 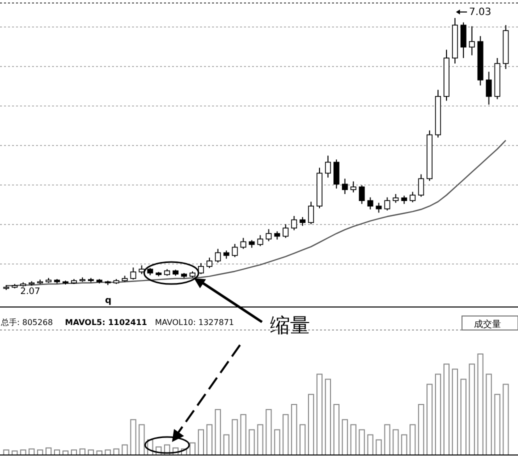 What do you see at coordinates (290, 325) in the screenshot?
I see `text: 缩量` at bounding box center [290, 325].